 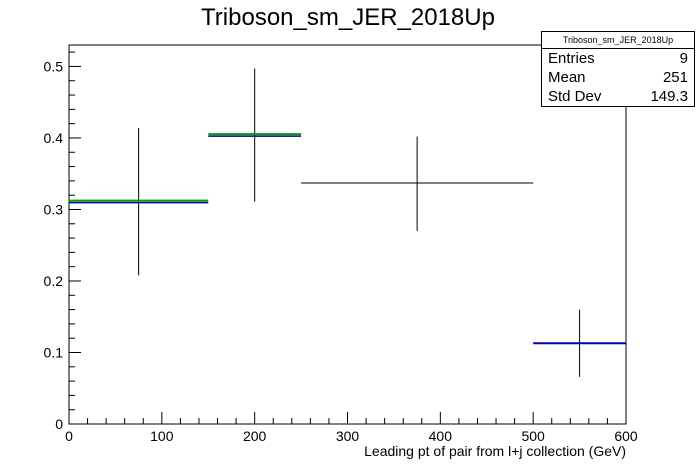 I want to click on x-tick-label: 100, so click(x=162, y=436).